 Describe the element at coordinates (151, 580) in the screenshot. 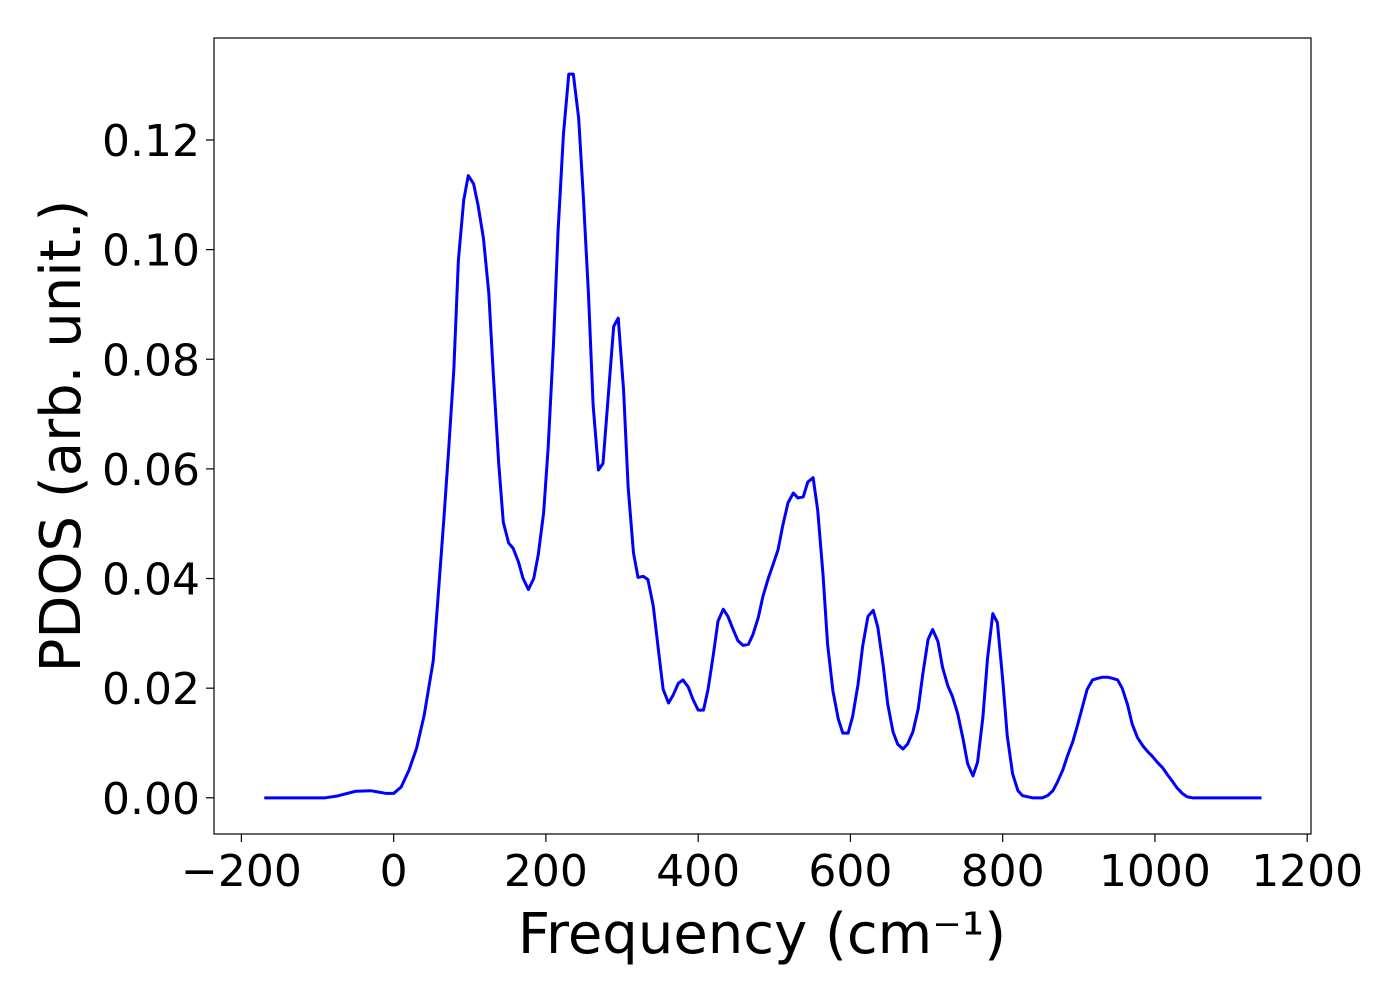

I see `y-tick-label: 0.04` at that location.